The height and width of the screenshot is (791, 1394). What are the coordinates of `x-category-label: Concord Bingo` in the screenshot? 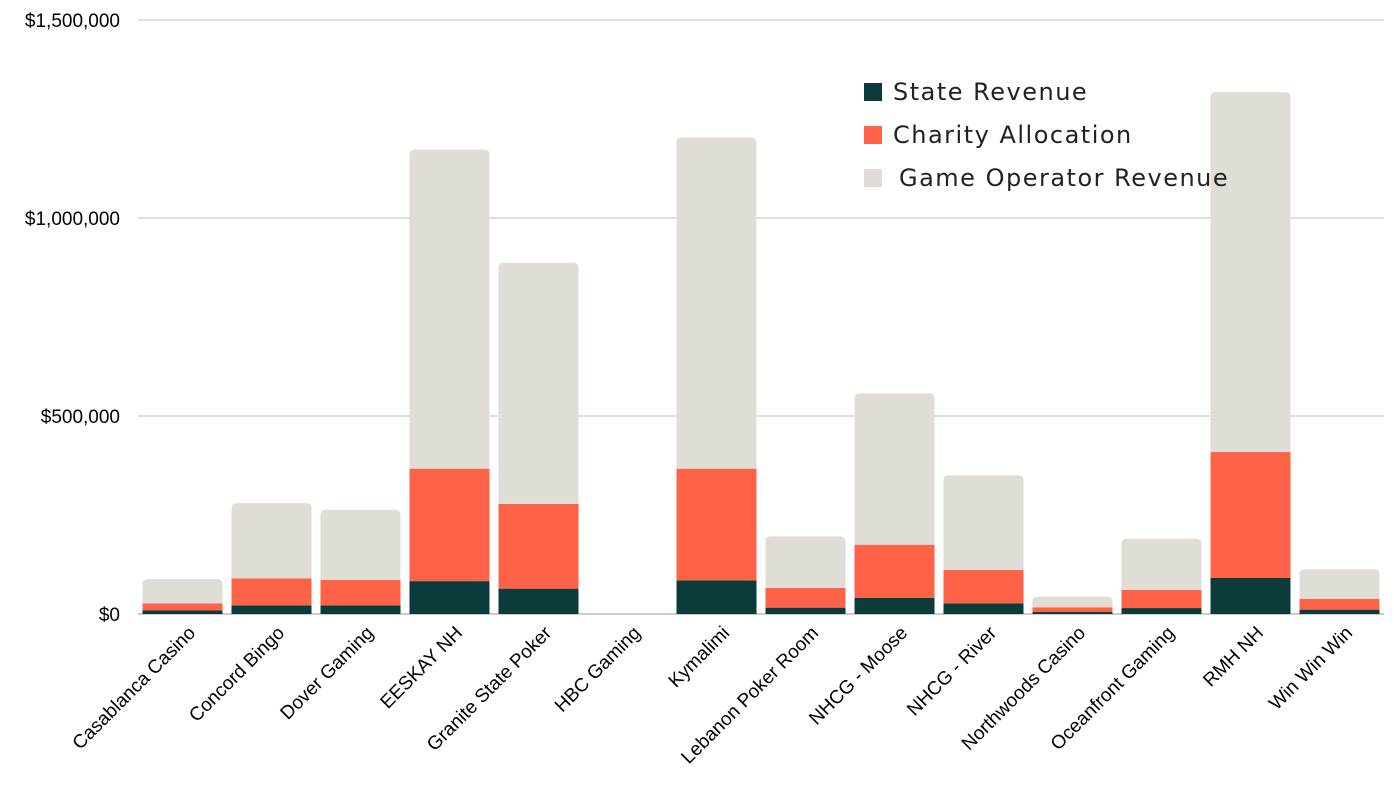 It's located at (237, 675).